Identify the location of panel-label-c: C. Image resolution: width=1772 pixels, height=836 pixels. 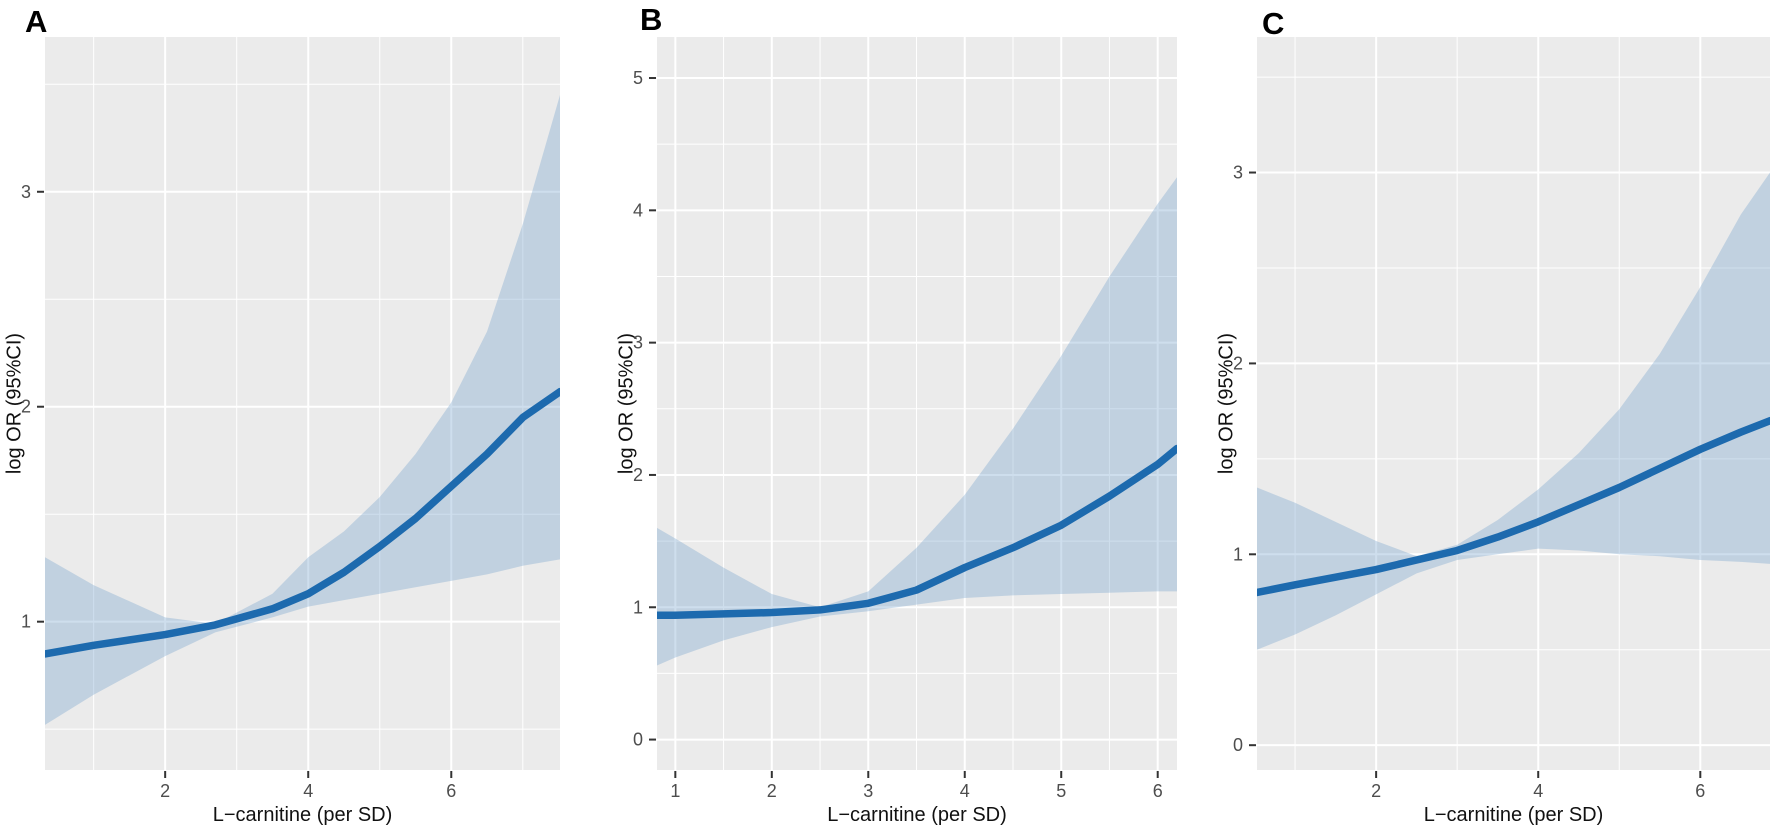
(1273, 23).